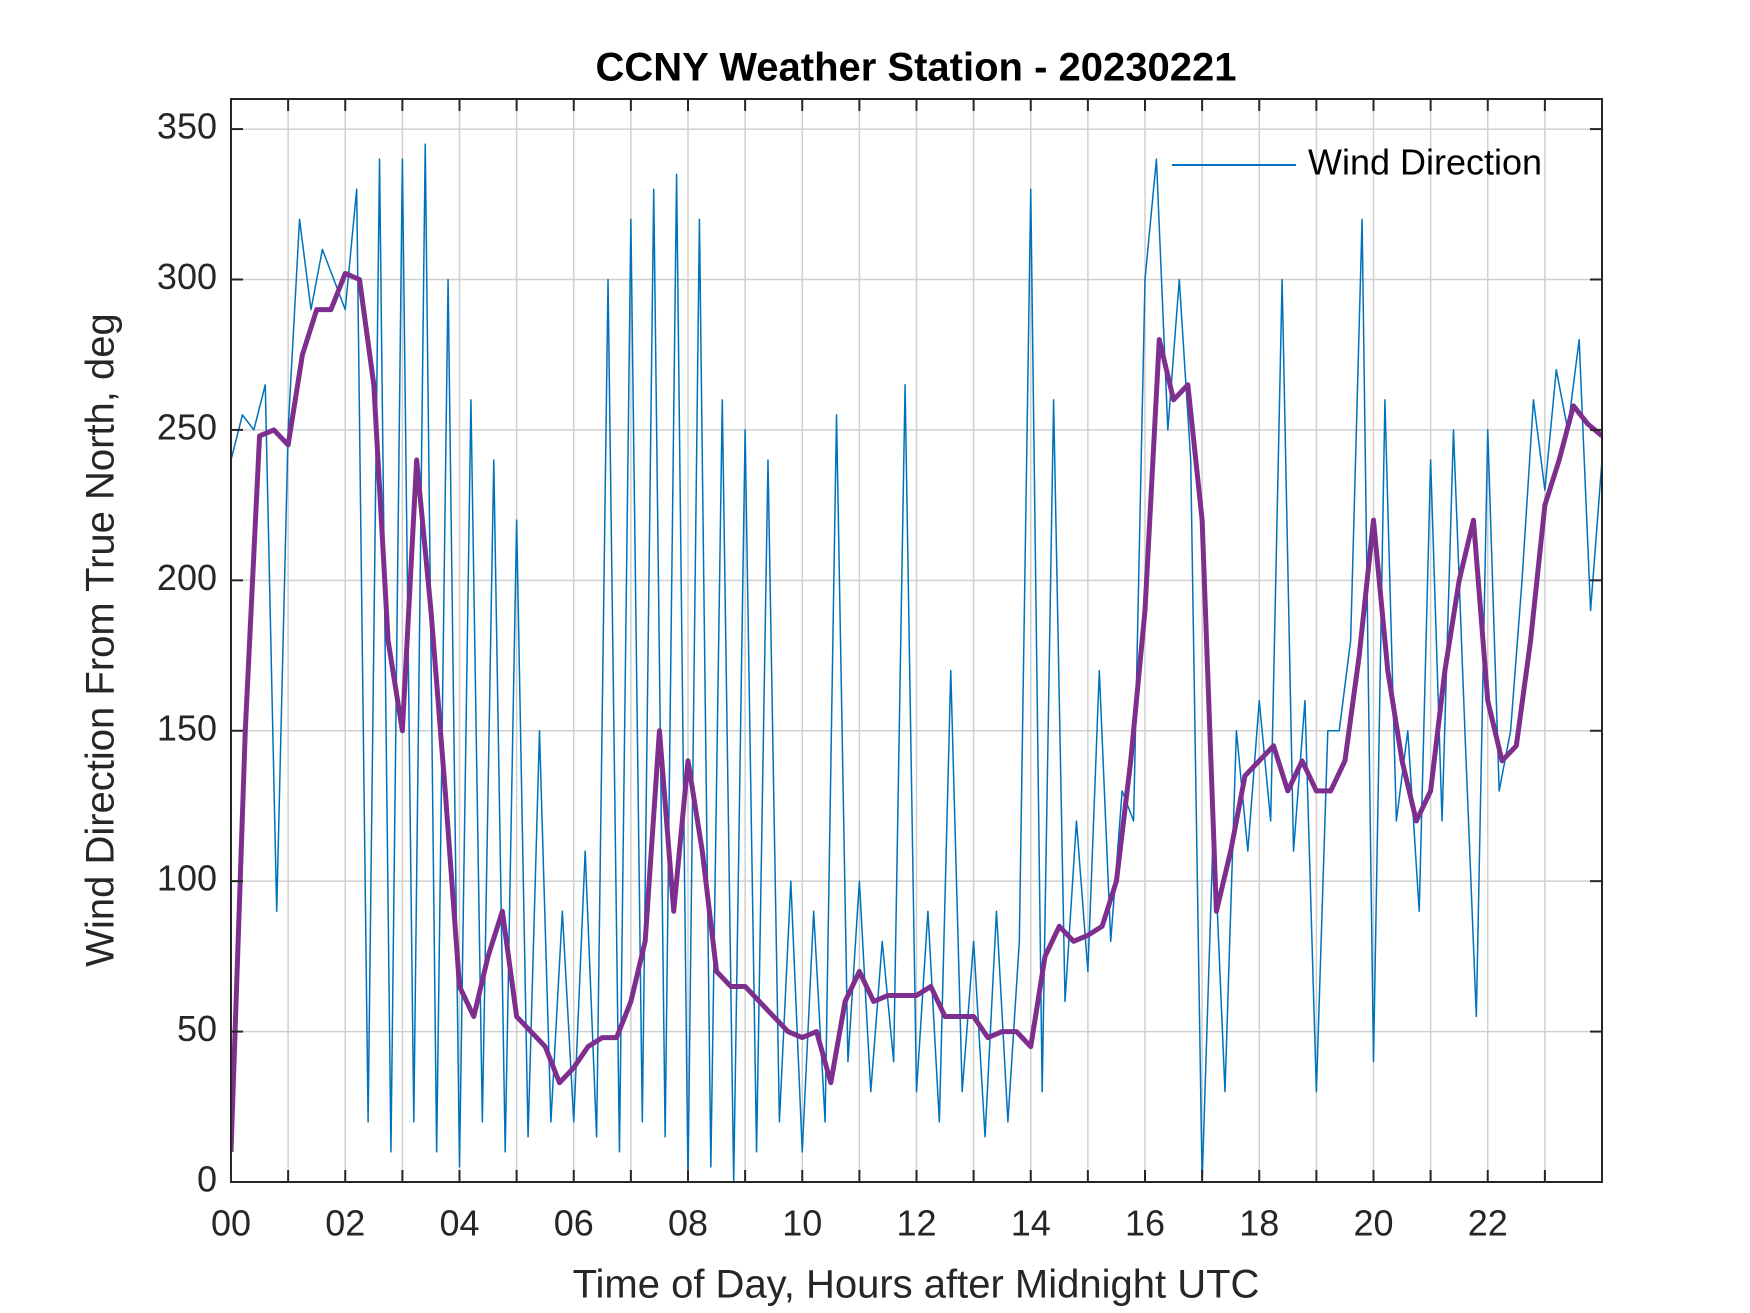 The height and width of the screenshot is (1313, 1750). I want to click on y-tick-label: 100, so click(187, 878).